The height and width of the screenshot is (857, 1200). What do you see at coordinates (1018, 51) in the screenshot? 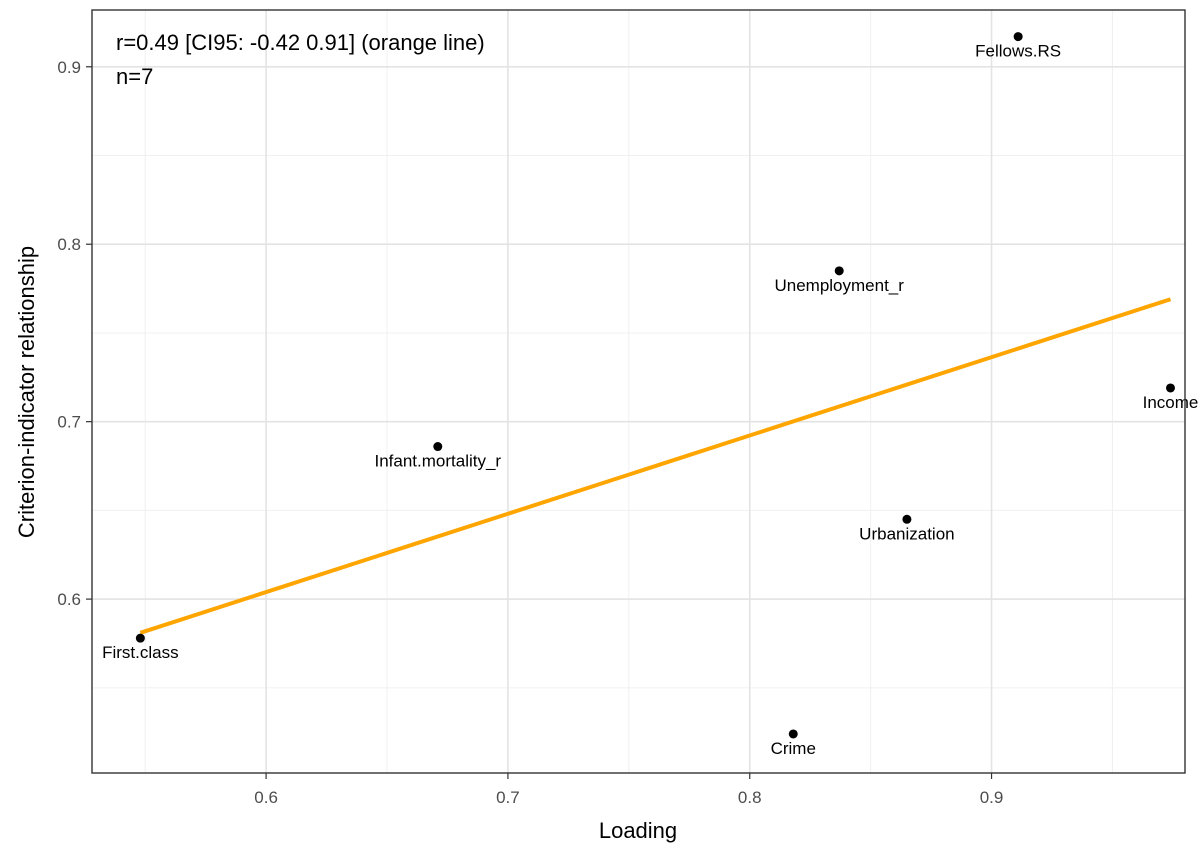
I see `point-label: Fellows.RS` at bounding box center [1018, 51].